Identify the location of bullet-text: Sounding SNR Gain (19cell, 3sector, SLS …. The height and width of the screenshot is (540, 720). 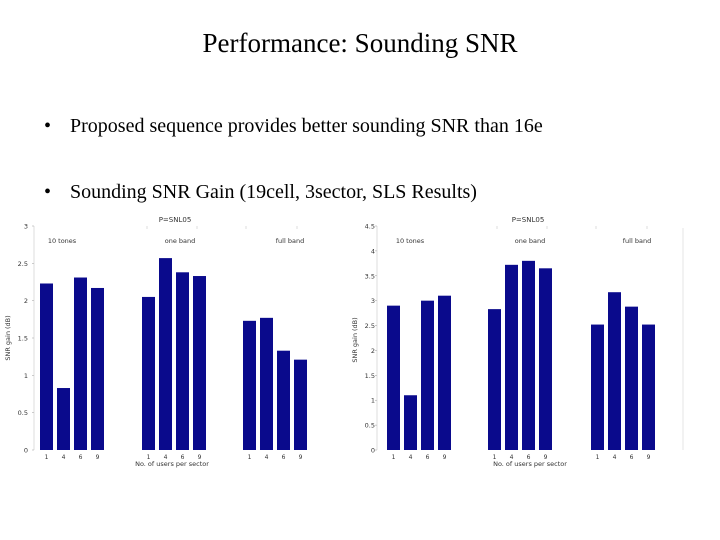
(273, 192).